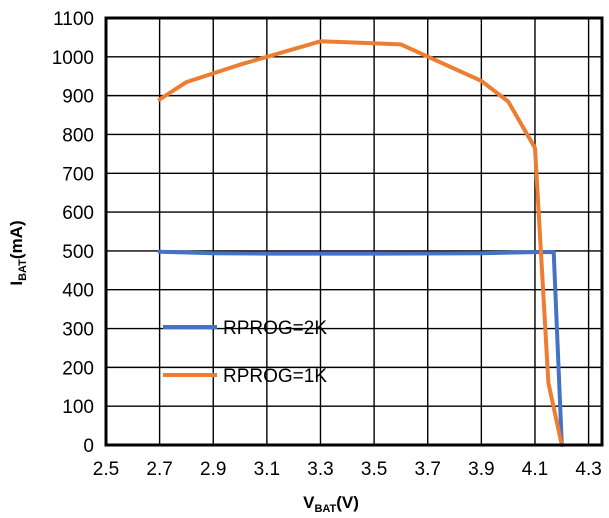  Describe the element at coordinates (309, 502) in the screenshot. I see `x-axis-title-main: V` at that location.